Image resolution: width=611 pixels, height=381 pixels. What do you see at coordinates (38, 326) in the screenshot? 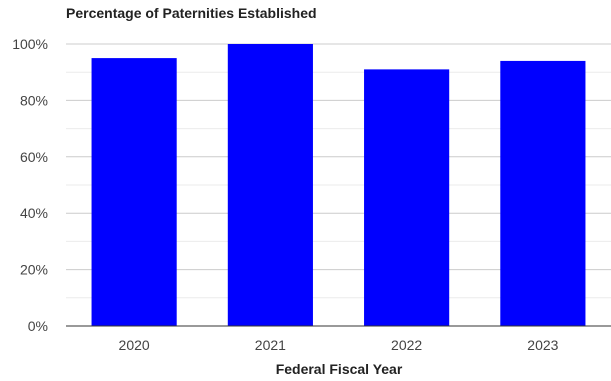
I see `y-tick-label: 0%` at bounding box center [38, 326].